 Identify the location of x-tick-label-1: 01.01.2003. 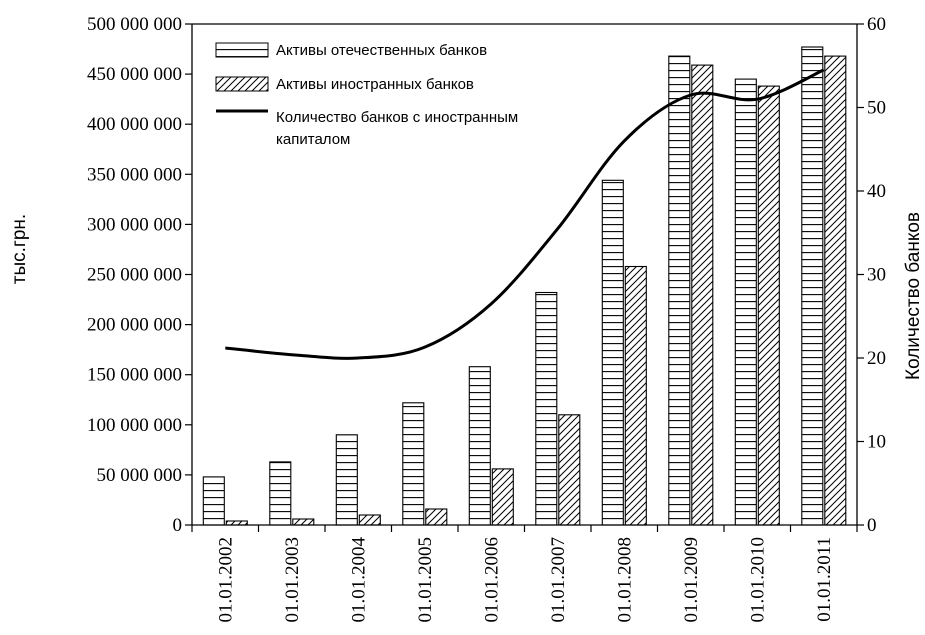
(292, 580).